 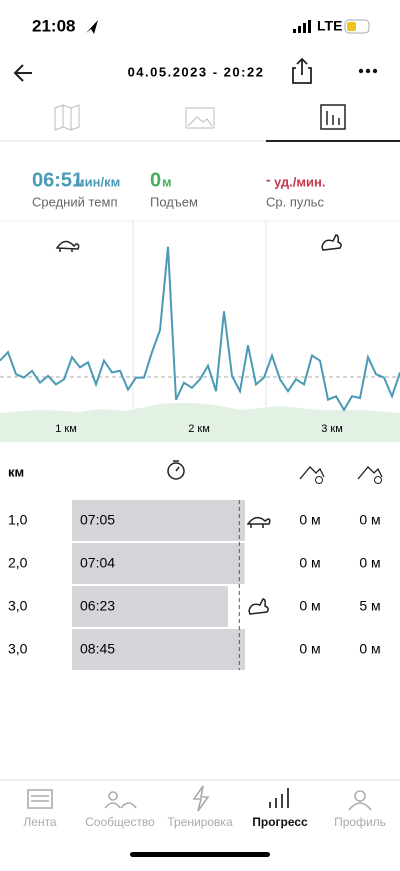 What do you see at coordinates (200, 118) in the screenshot?
I see `photo-tab` at bounding box center [200, 118].